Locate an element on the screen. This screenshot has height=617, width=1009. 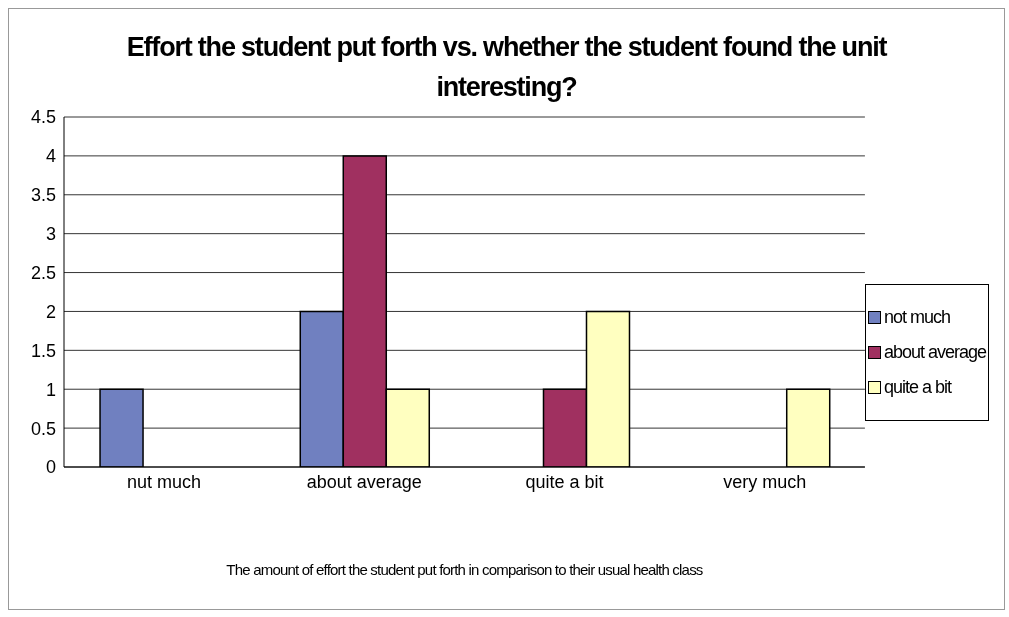
y-tick-label: 0.5 is located at coordinates (43, 428).